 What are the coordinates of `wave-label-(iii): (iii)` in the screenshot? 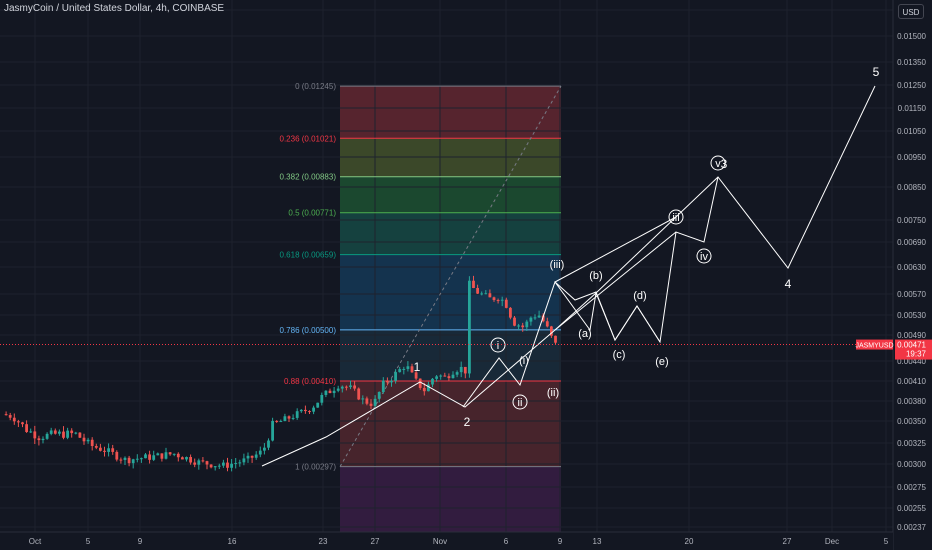 It's located at (557, 265).